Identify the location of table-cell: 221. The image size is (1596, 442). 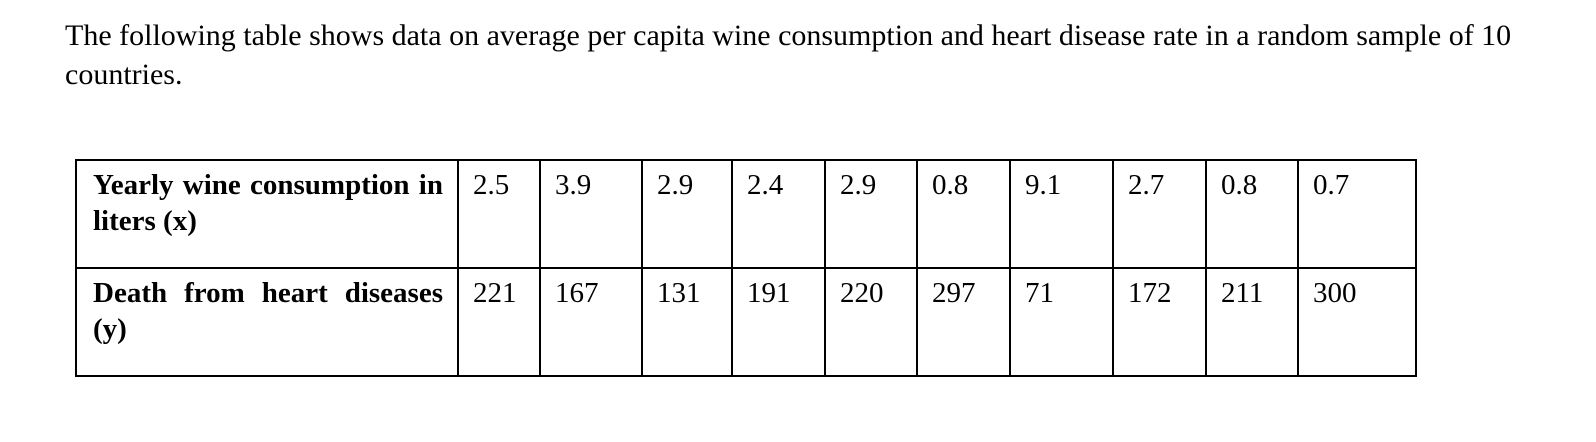
(499, 322).